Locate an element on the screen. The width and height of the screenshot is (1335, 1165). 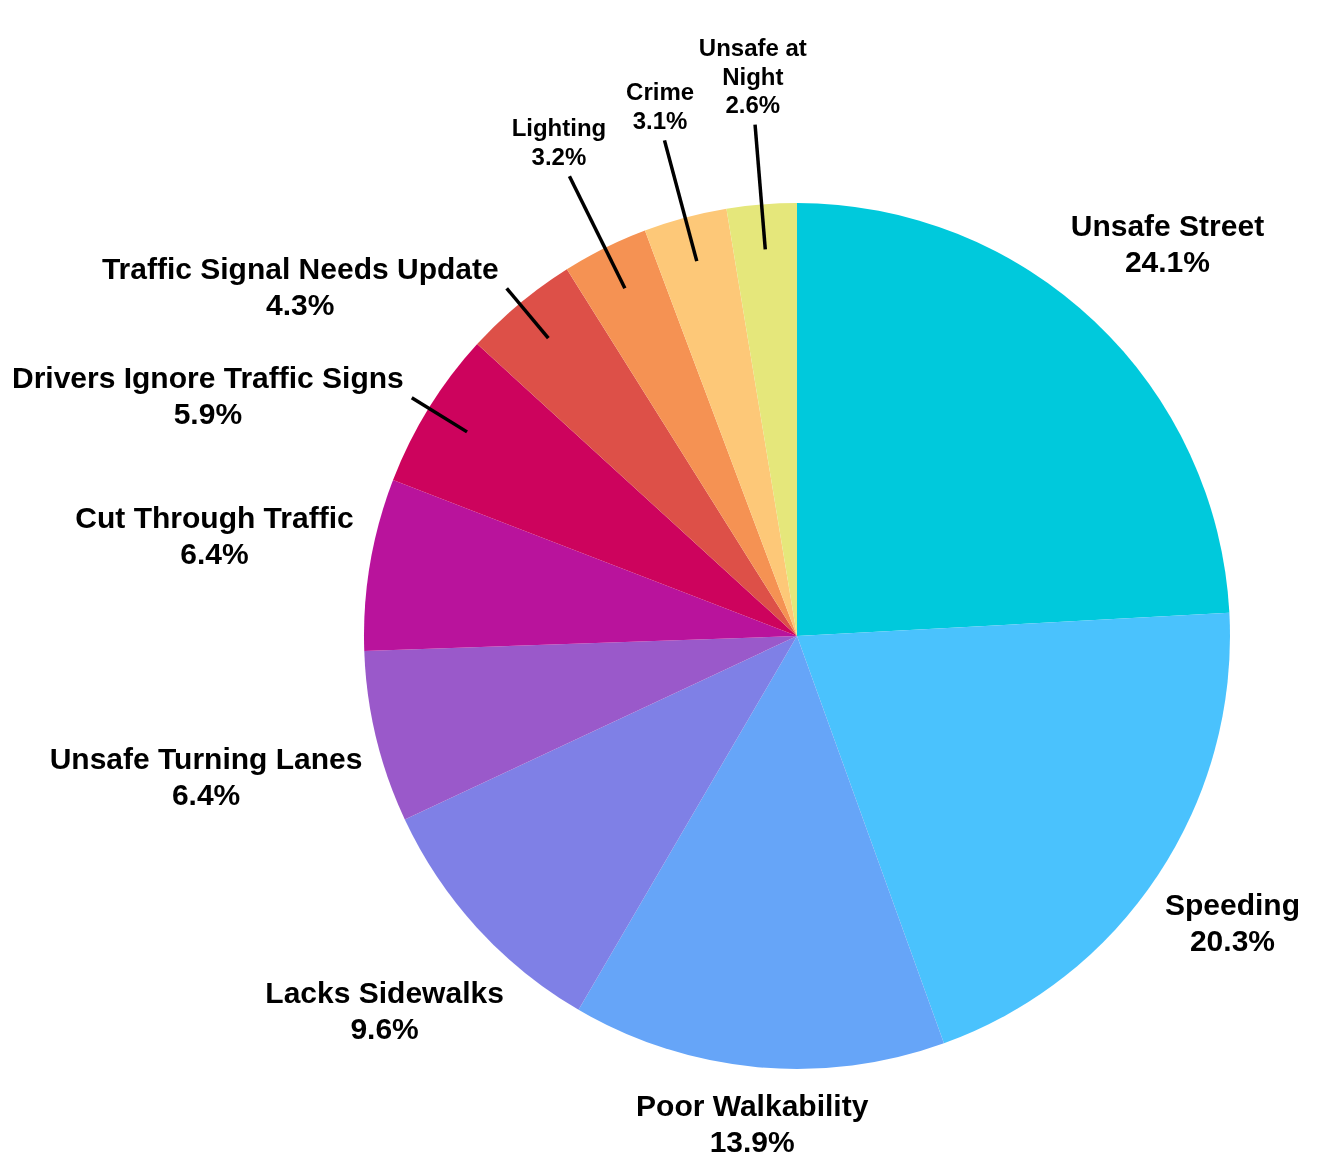
slice-label: Traffic Signal Needs Update is located at coordinates (300, 268).